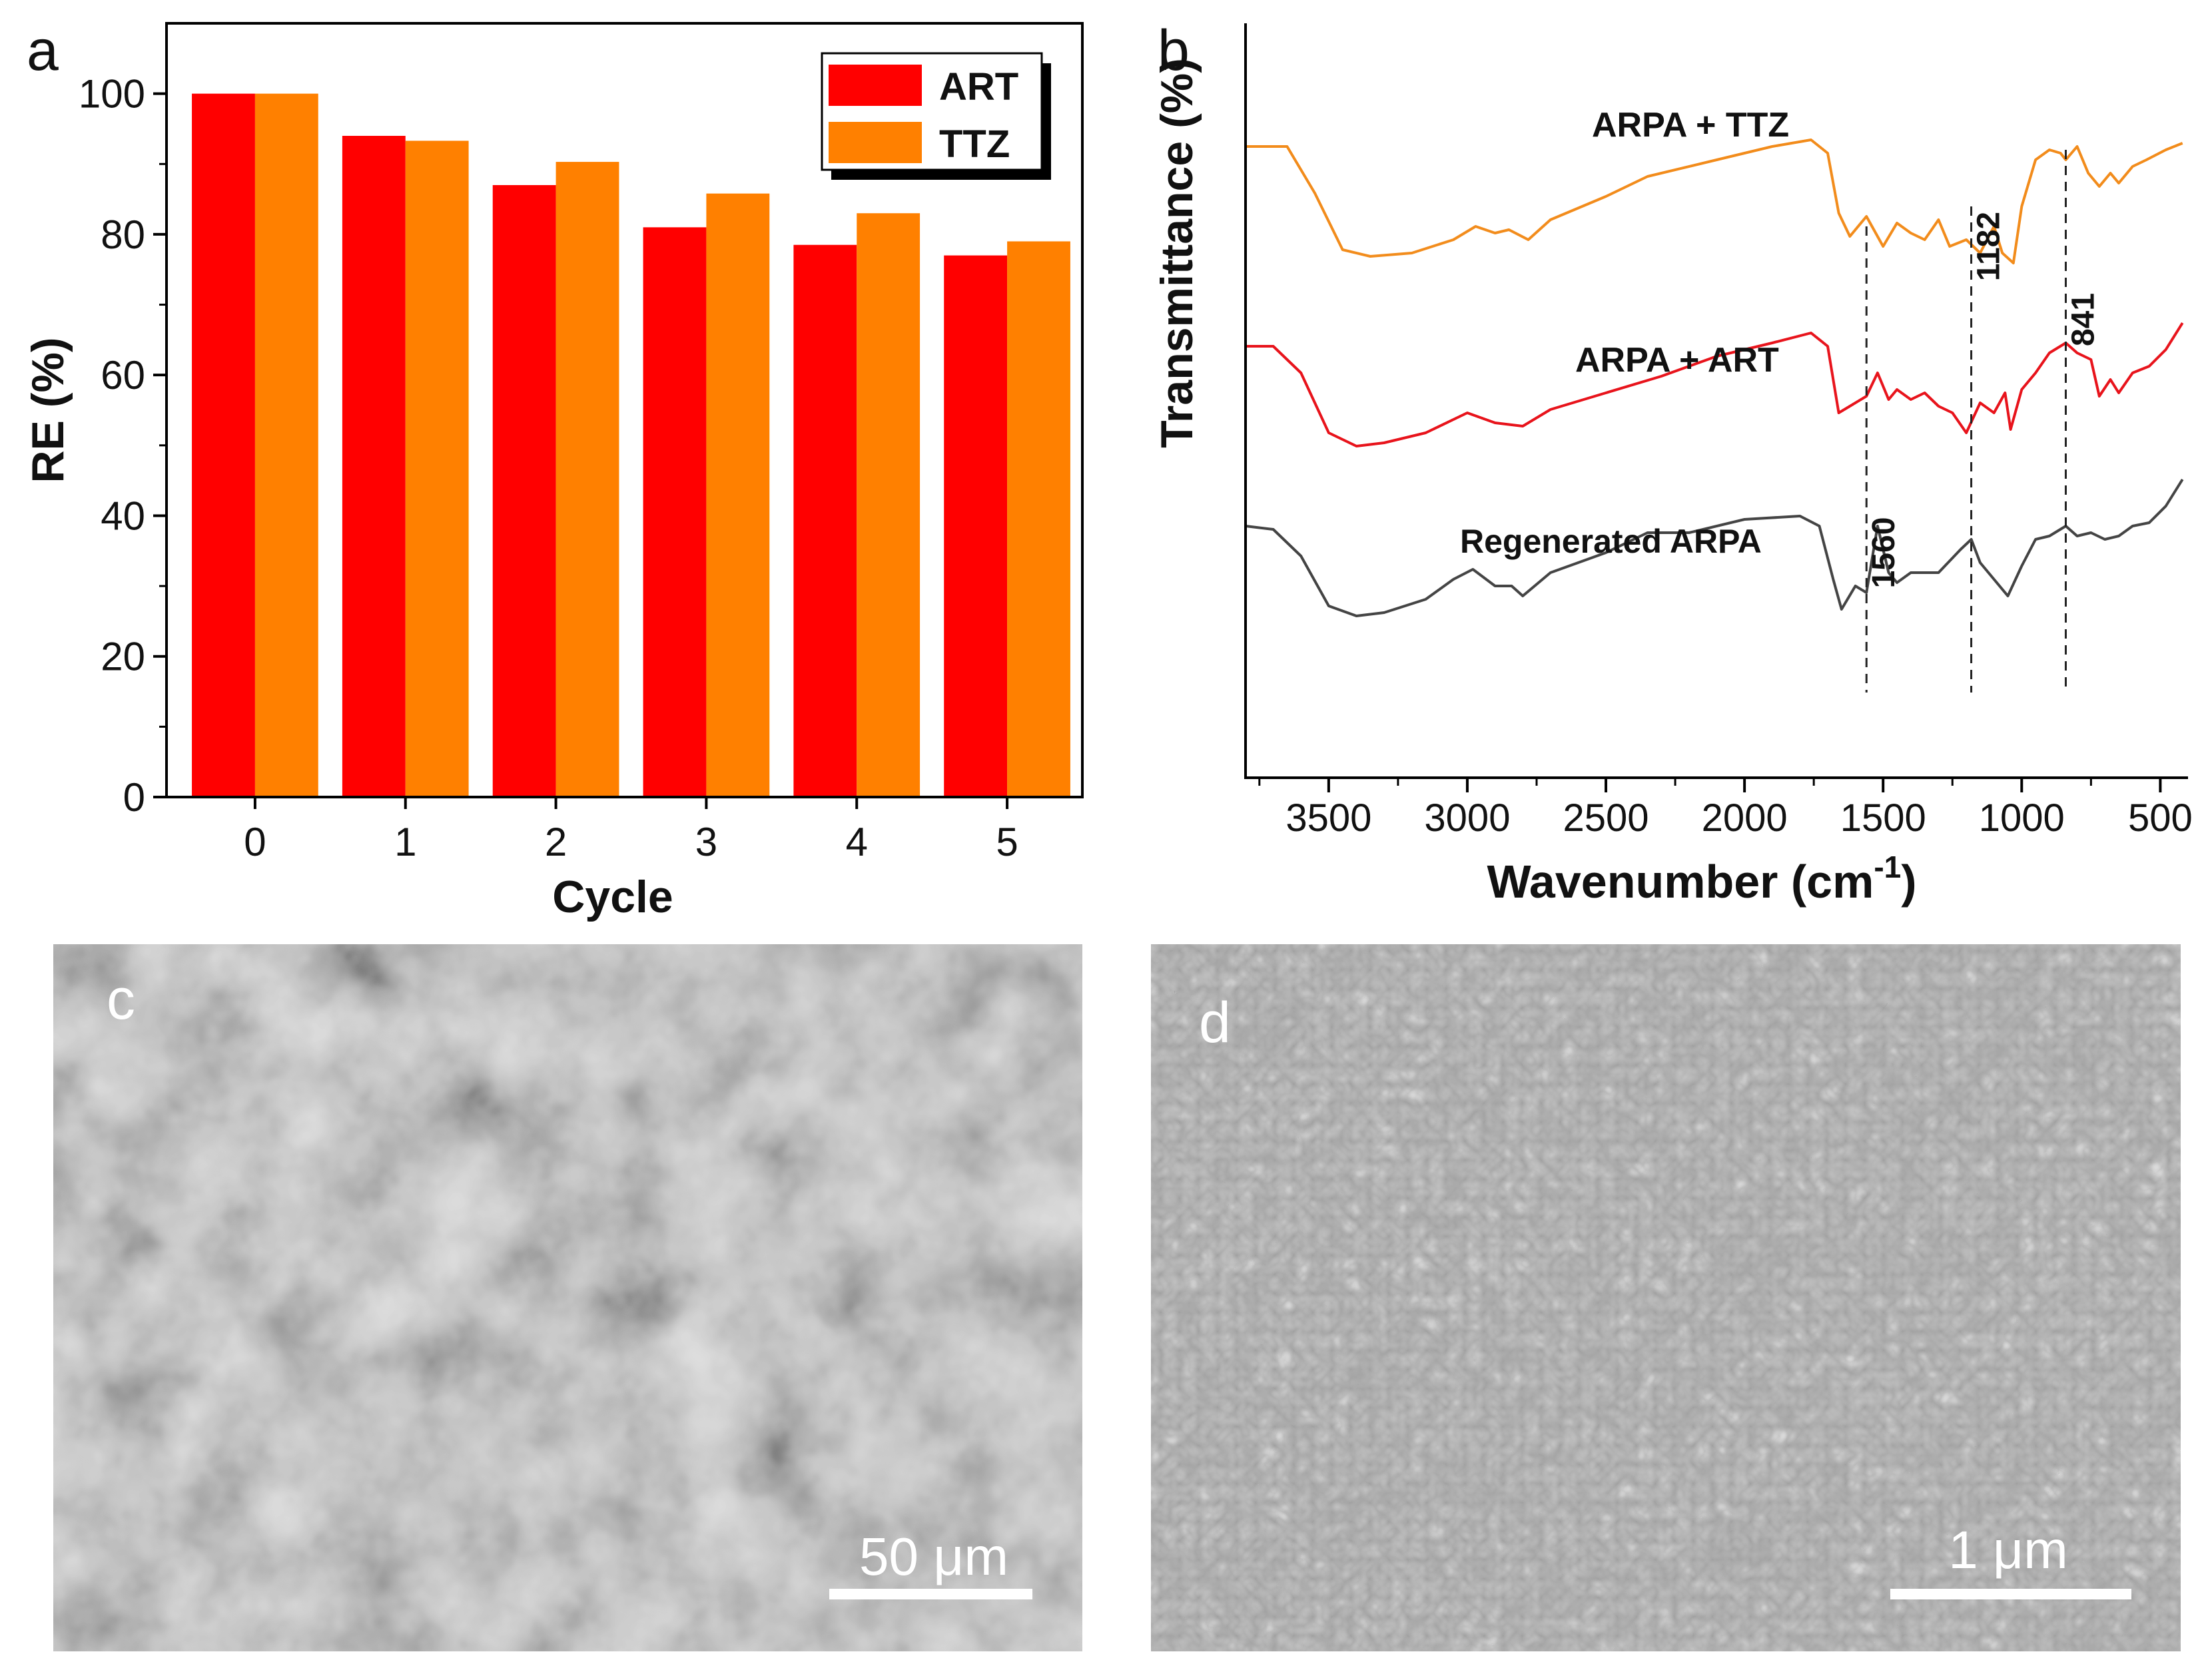  Describe the element at coordinates (1691, 125) in the screenshot. I see `curve-label-ttz: ARPA + TTZ` at that location.